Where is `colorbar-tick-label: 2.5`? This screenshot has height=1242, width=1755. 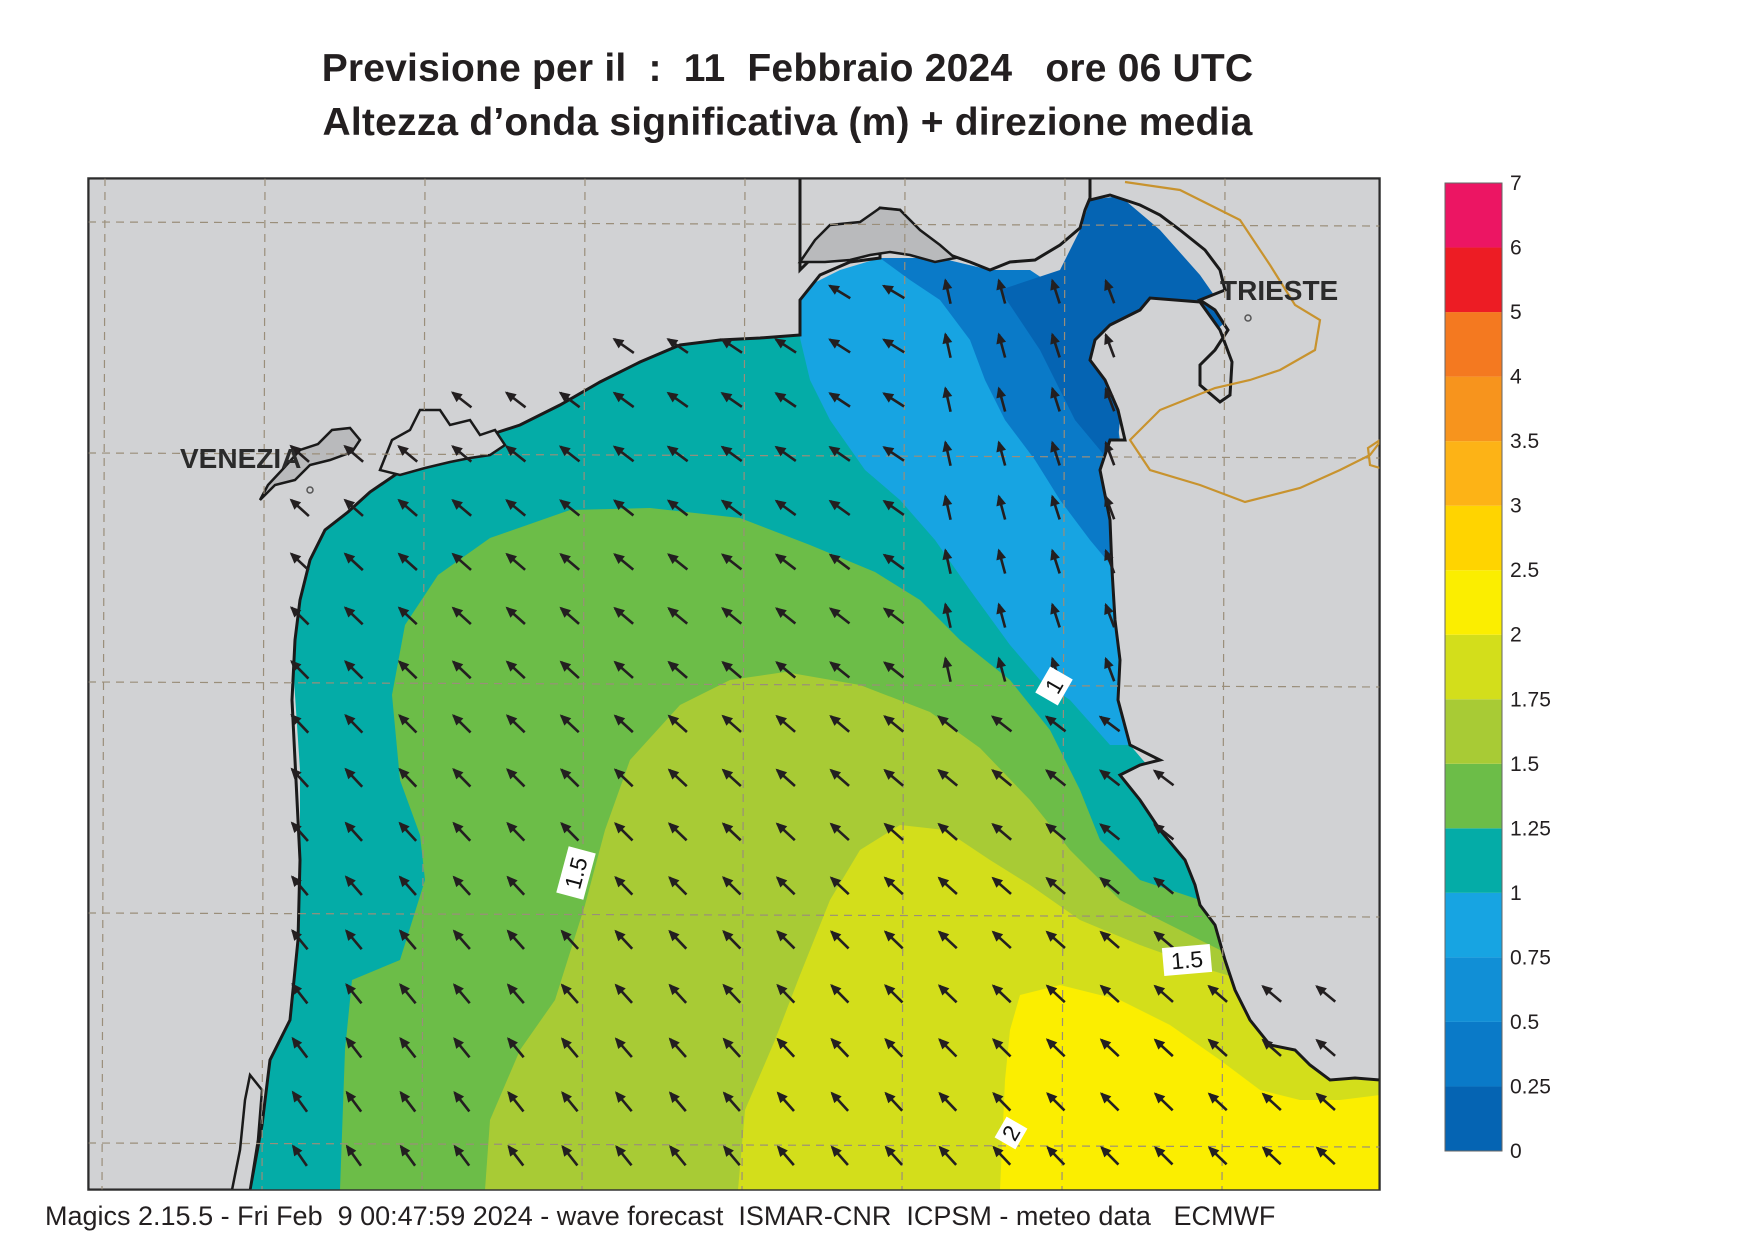 colorbar-tick-label: 2.5 is located at coordinates (1524, 570).